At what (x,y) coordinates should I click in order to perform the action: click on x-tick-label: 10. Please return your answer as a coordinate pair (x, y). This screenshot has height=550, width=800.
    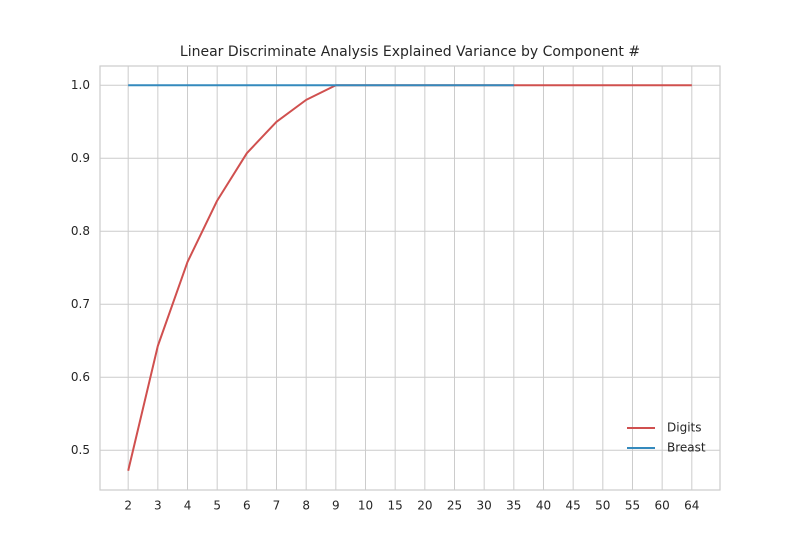
    Looking at the image, I should click on (365, 506).